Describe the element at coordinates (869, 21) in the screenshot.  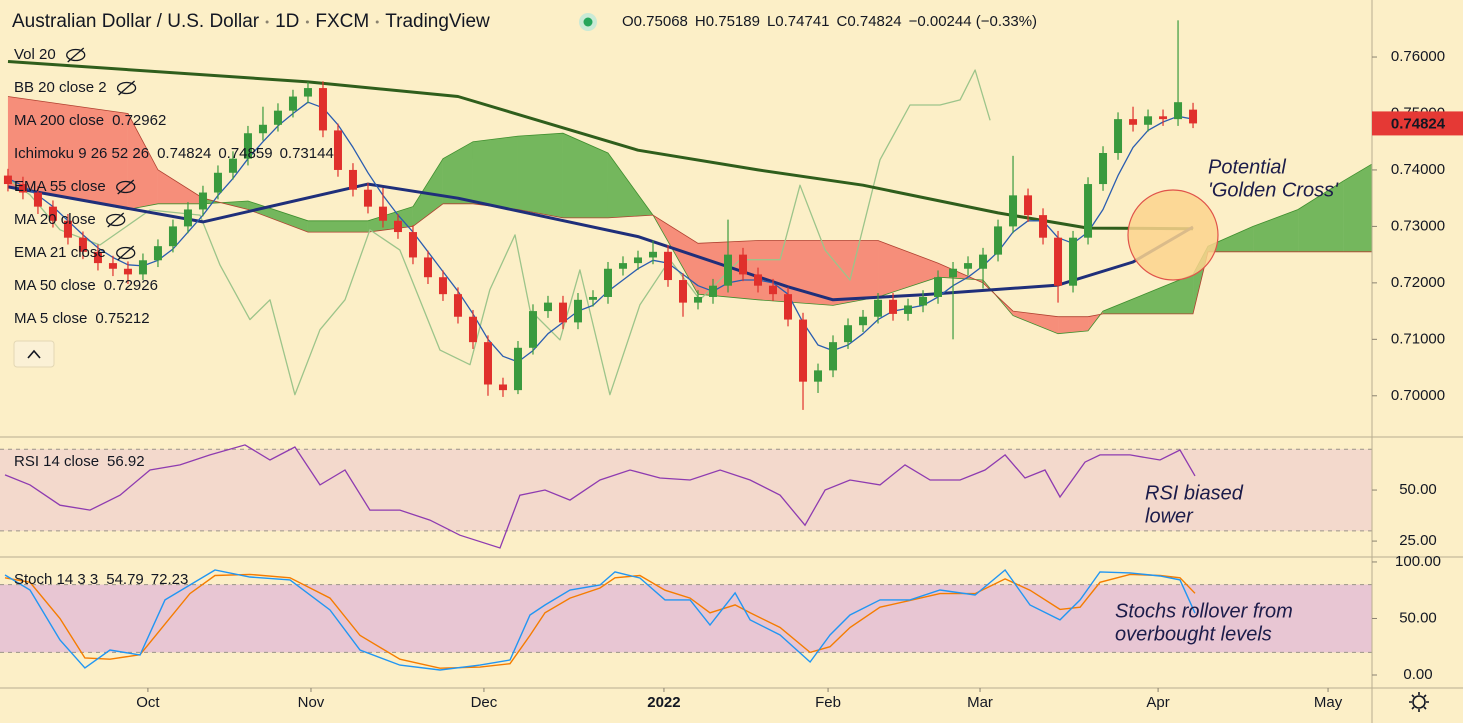
I see `ohlc-label: C0.74824` at that location.